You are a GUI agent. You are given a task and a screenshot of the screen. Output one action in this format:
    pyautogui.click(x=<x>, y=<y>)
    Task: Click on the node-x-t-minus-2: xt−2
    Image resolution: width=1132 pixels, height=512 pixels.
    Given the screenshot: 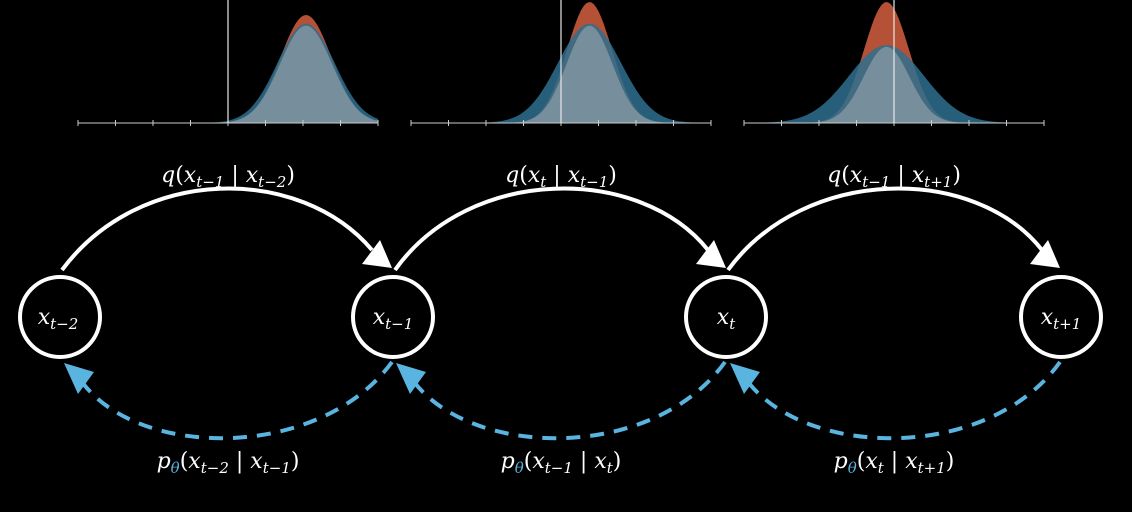 What is the action you would take?
    pyautogui.click(x=60, y=317)
    